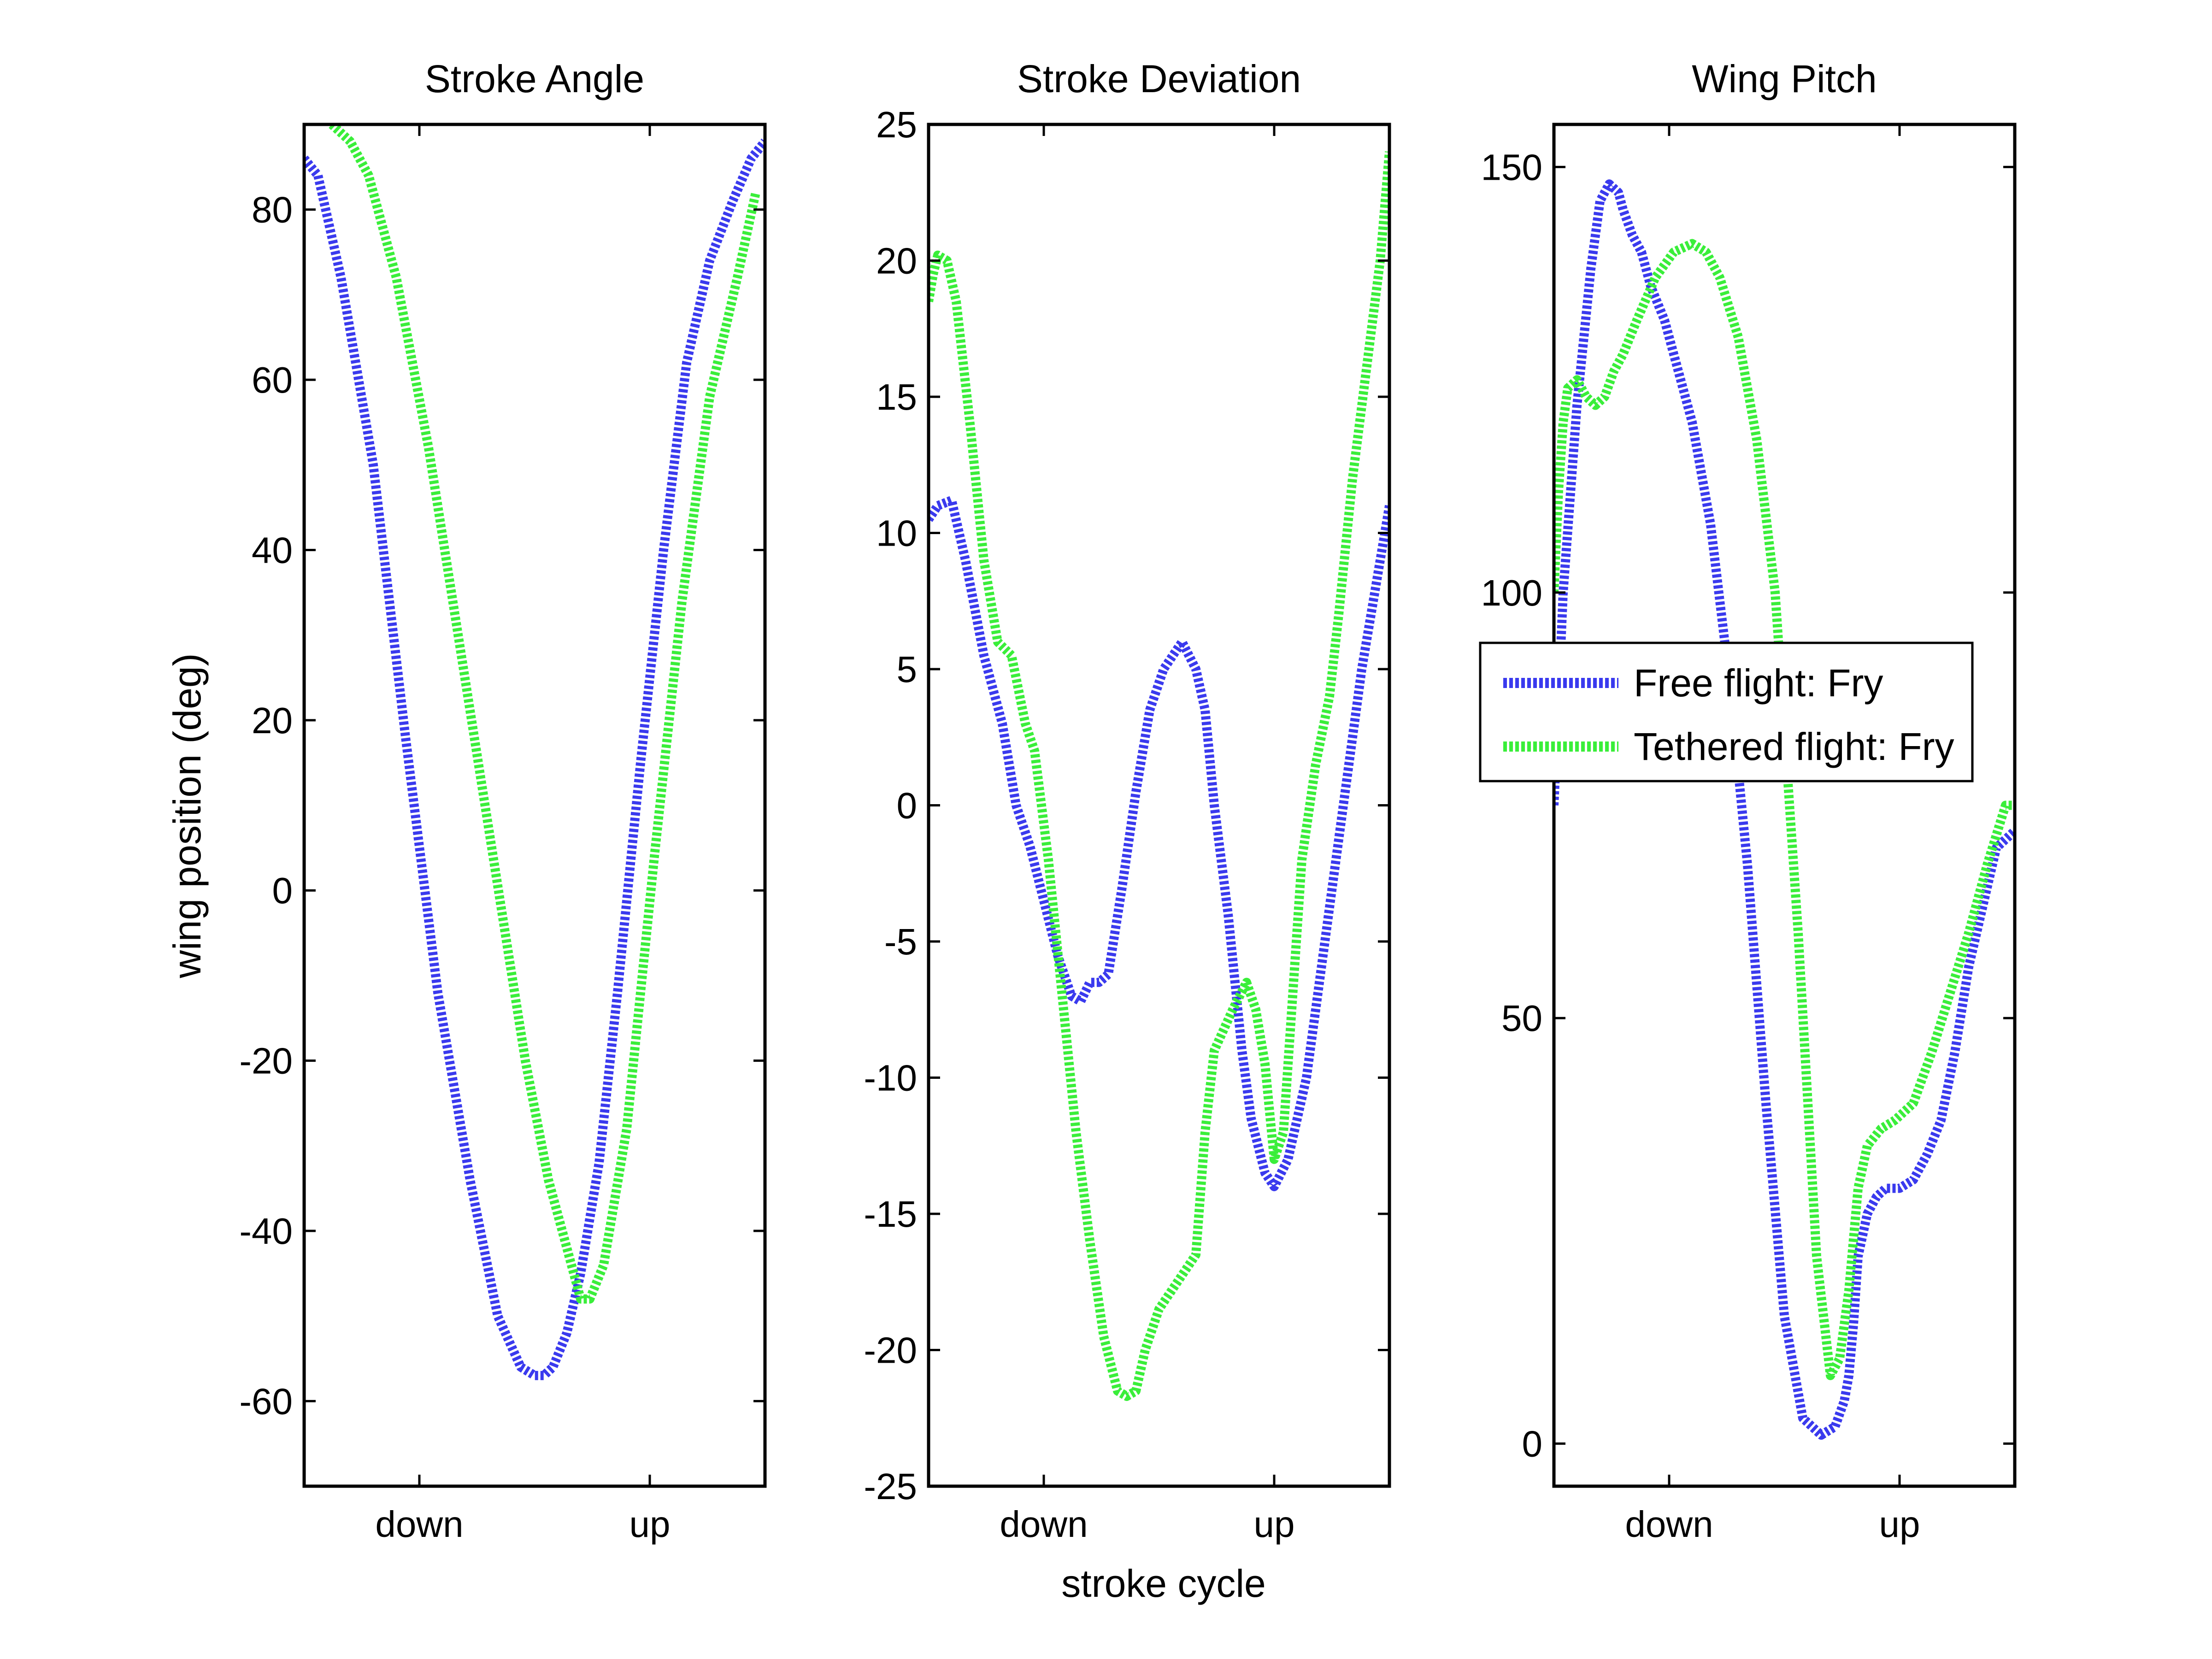  I want to click on y-tick-label: -5, so click(900, 941).